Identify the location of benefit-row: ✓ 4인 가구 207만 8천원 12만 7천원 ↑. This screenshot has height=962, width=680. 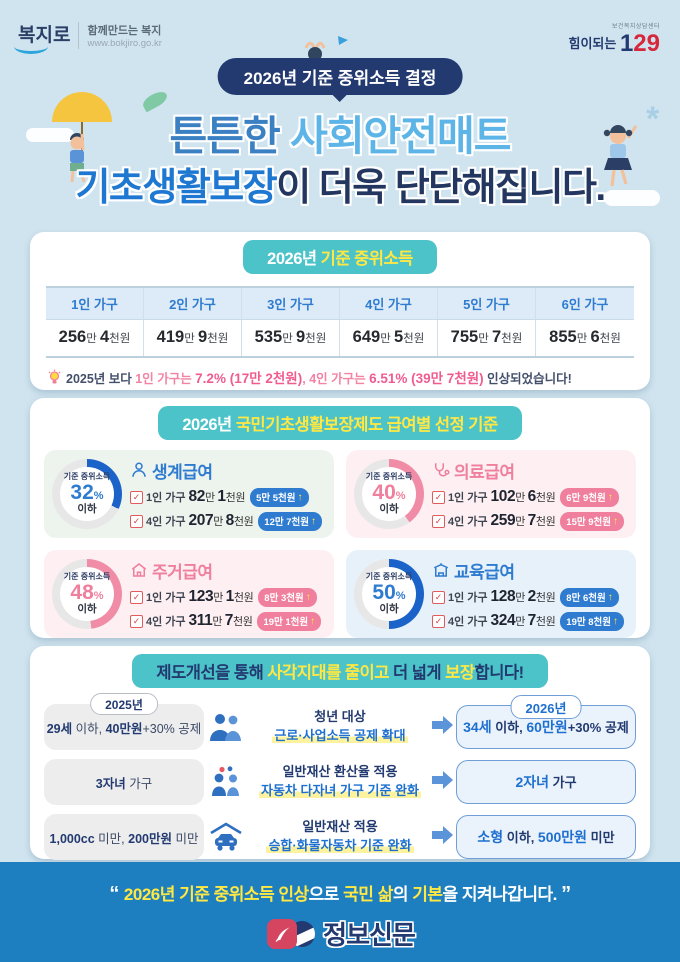
(226, 521).